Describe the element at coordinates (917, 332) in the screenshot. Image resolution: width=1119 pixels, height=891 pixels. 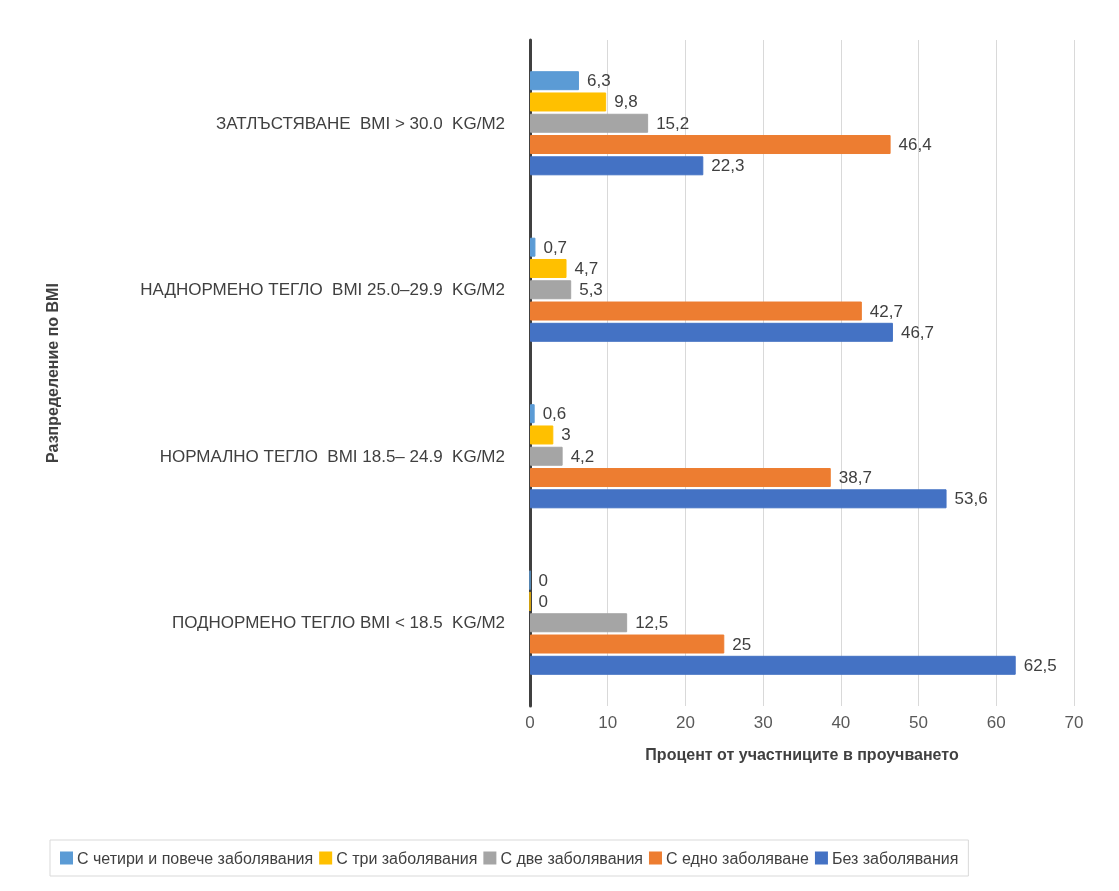
I see `data-label: 46,7` at that location.